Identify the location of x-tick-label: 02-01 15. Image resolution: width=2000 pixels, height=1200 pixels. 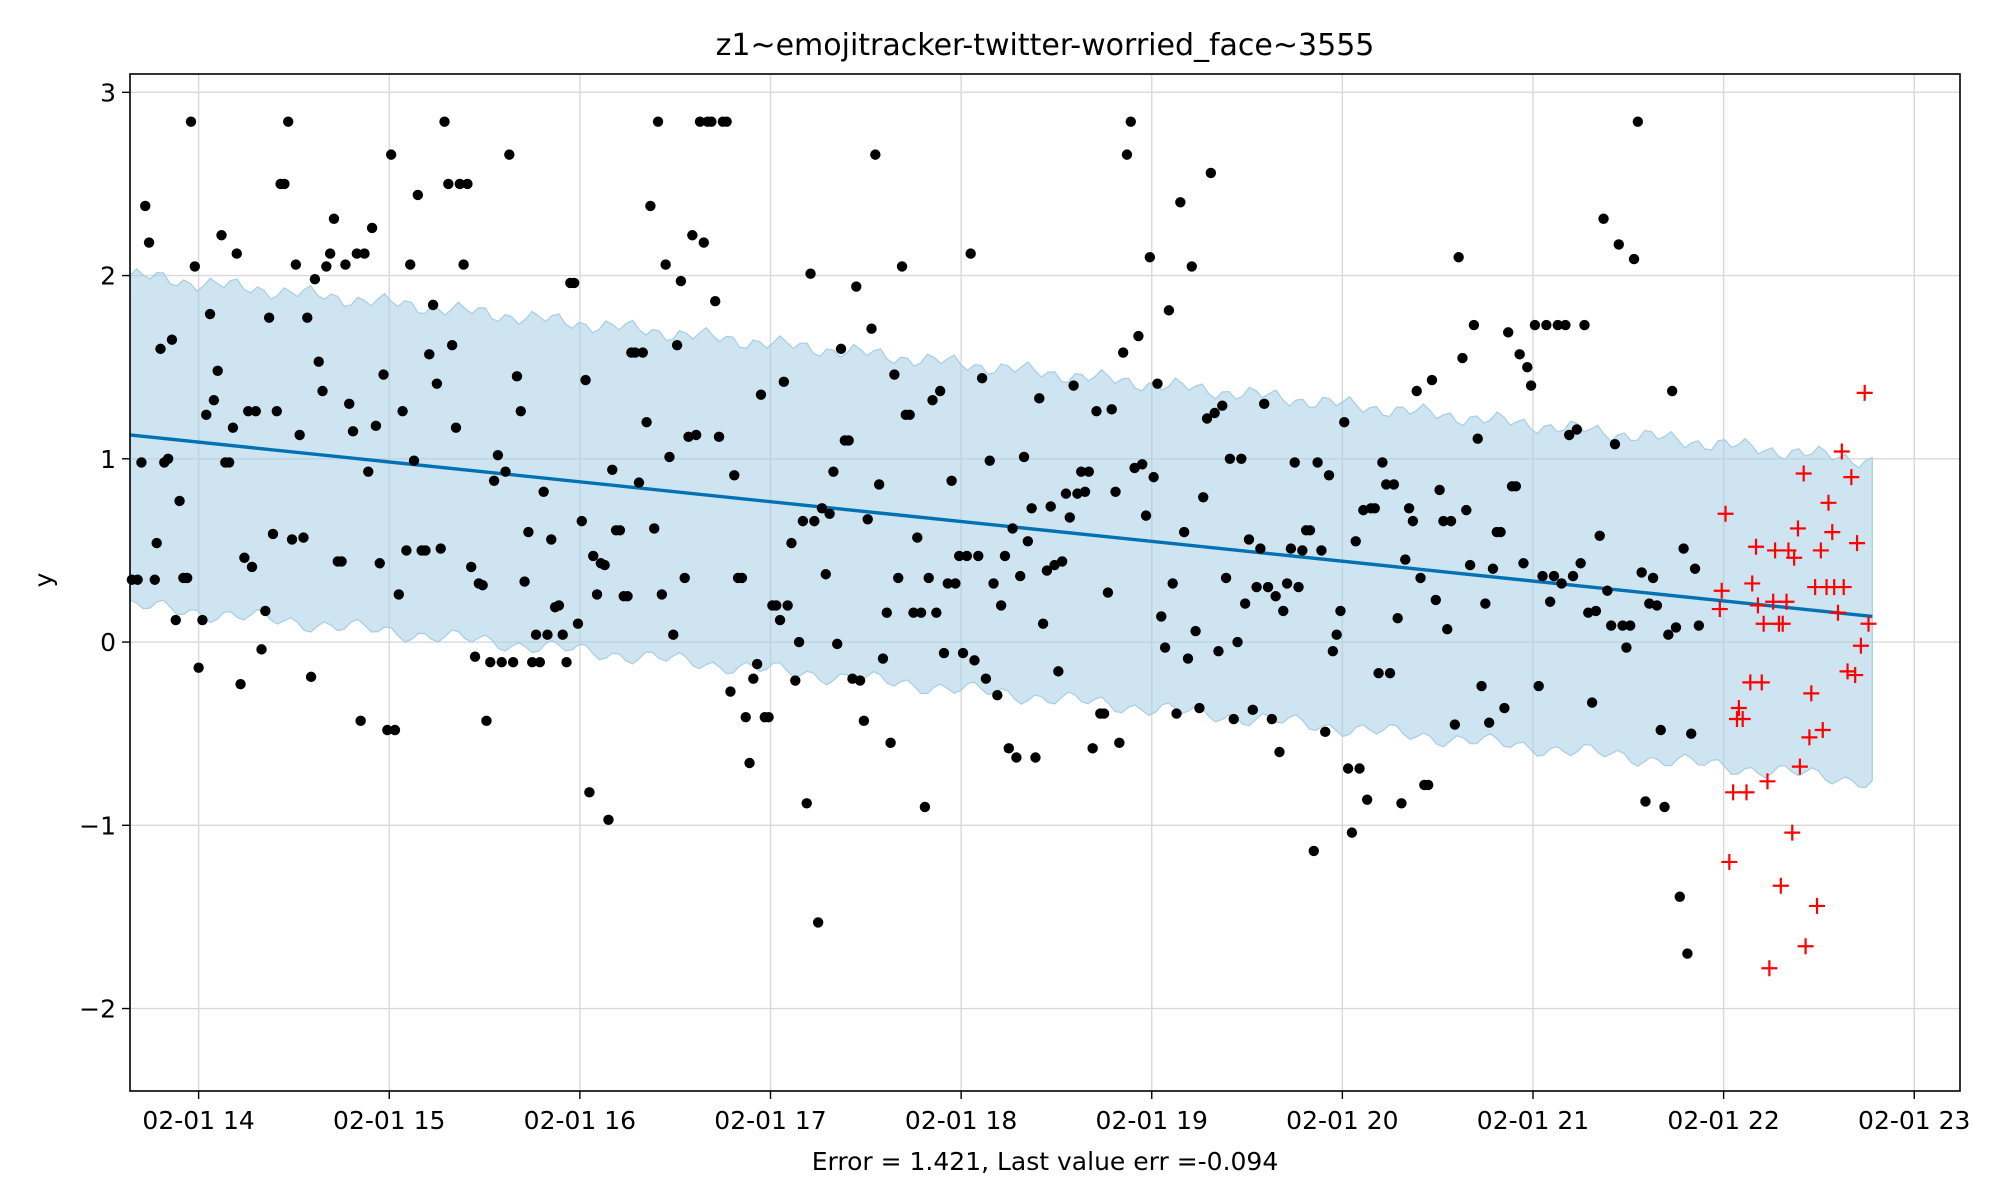
(389, 1120).